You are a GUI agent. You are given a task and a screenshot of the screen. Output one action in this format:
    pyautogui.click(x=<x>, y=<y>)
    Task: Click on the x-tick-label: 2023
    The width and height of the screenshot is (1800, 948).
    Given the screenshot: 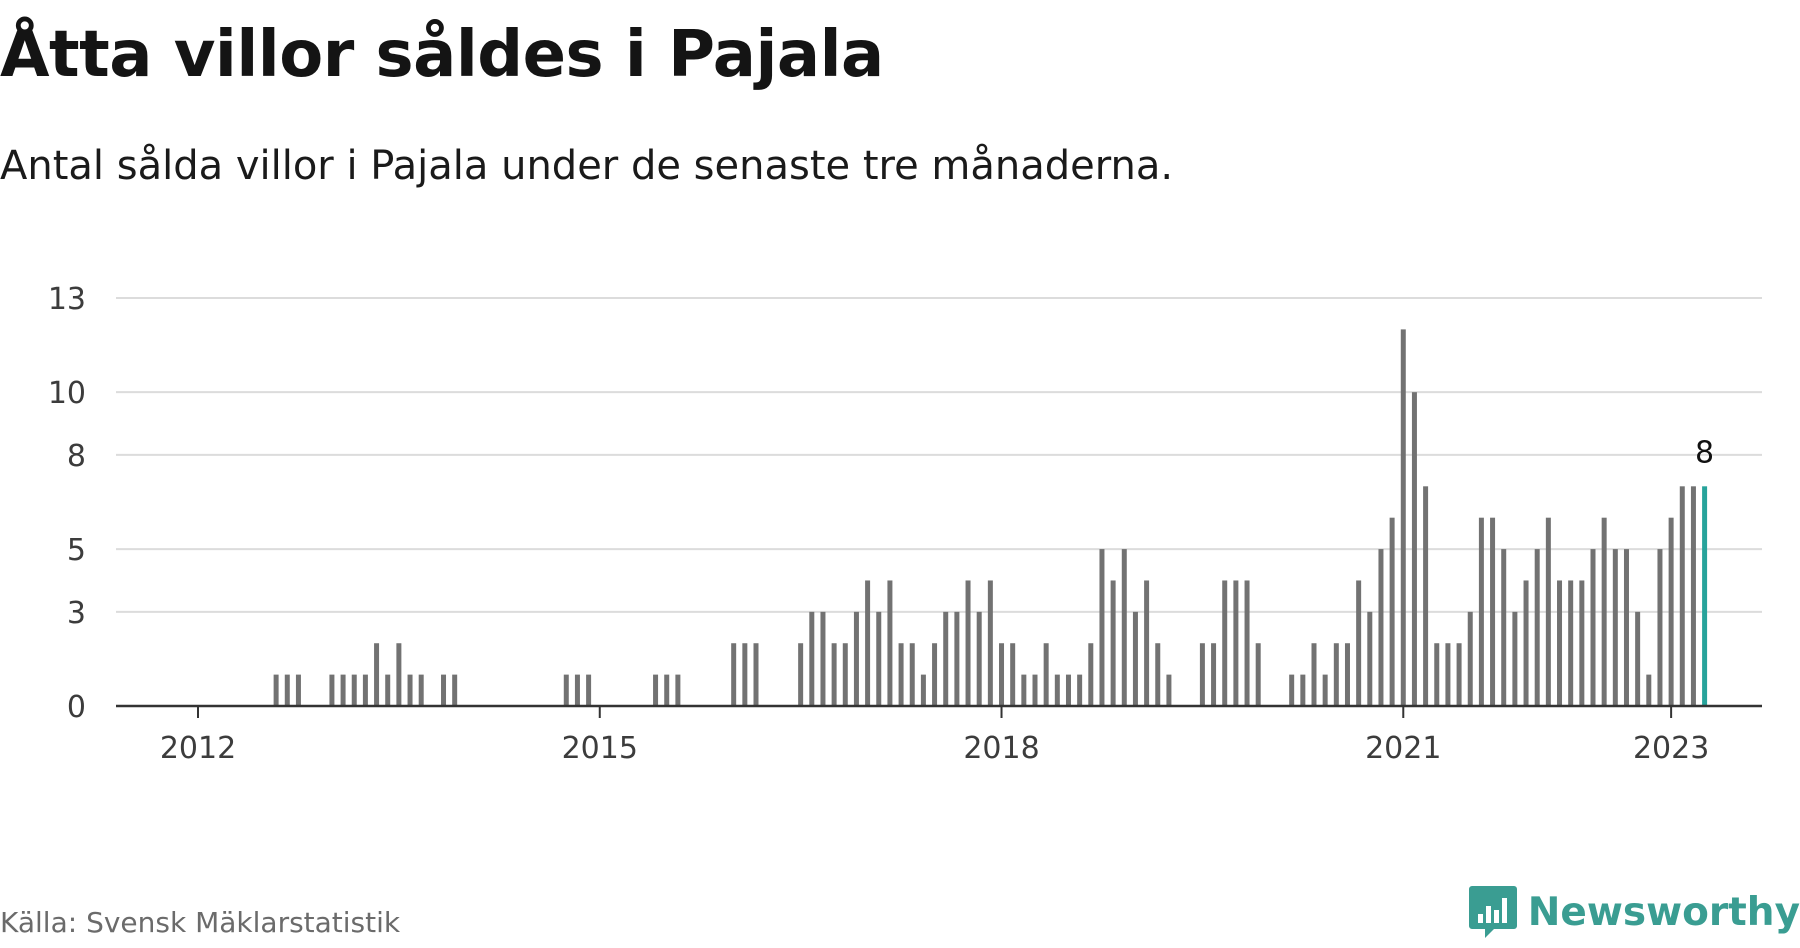 What is the action you would take?
    pyautogui.click(x=1671, y=748)
    